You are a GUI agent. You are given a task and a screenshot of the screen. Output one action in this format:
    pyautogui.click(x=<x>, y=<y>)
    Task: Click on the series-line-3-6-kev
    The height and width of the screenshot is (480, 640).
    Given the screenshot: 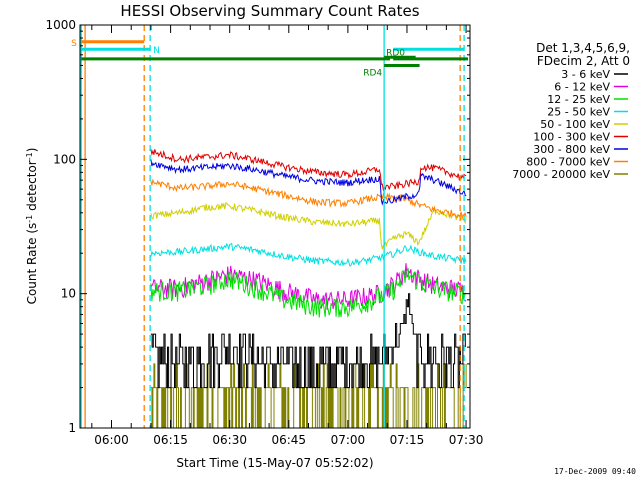 What is the action you would take?
    pyautogui.click(x=308, y=341)
    